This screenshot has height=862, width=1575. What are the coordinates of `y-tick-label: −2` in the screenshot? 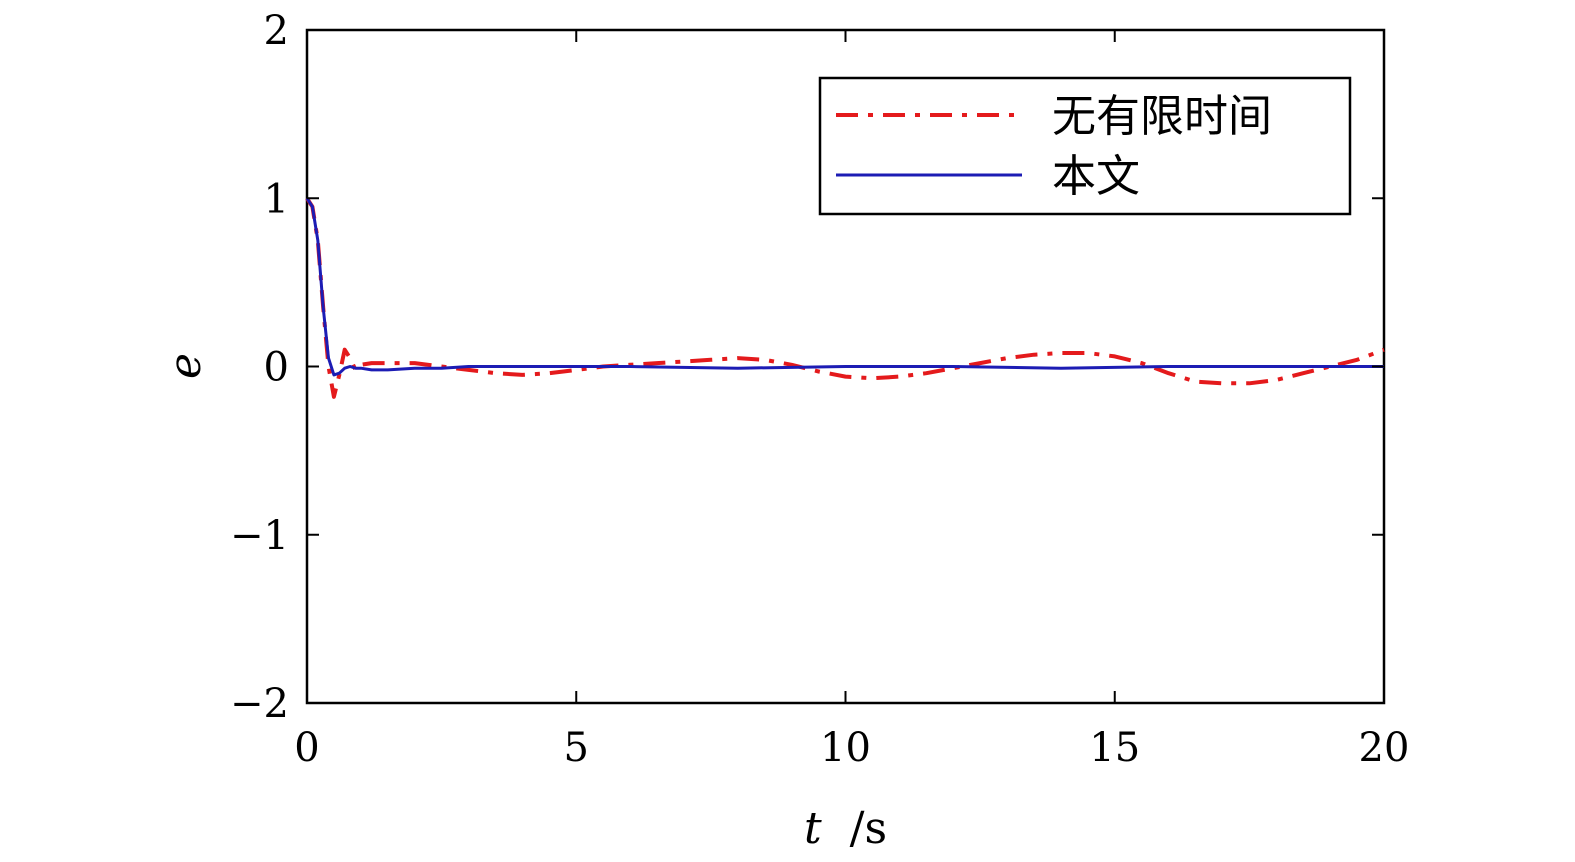 It's located at (259, 704).